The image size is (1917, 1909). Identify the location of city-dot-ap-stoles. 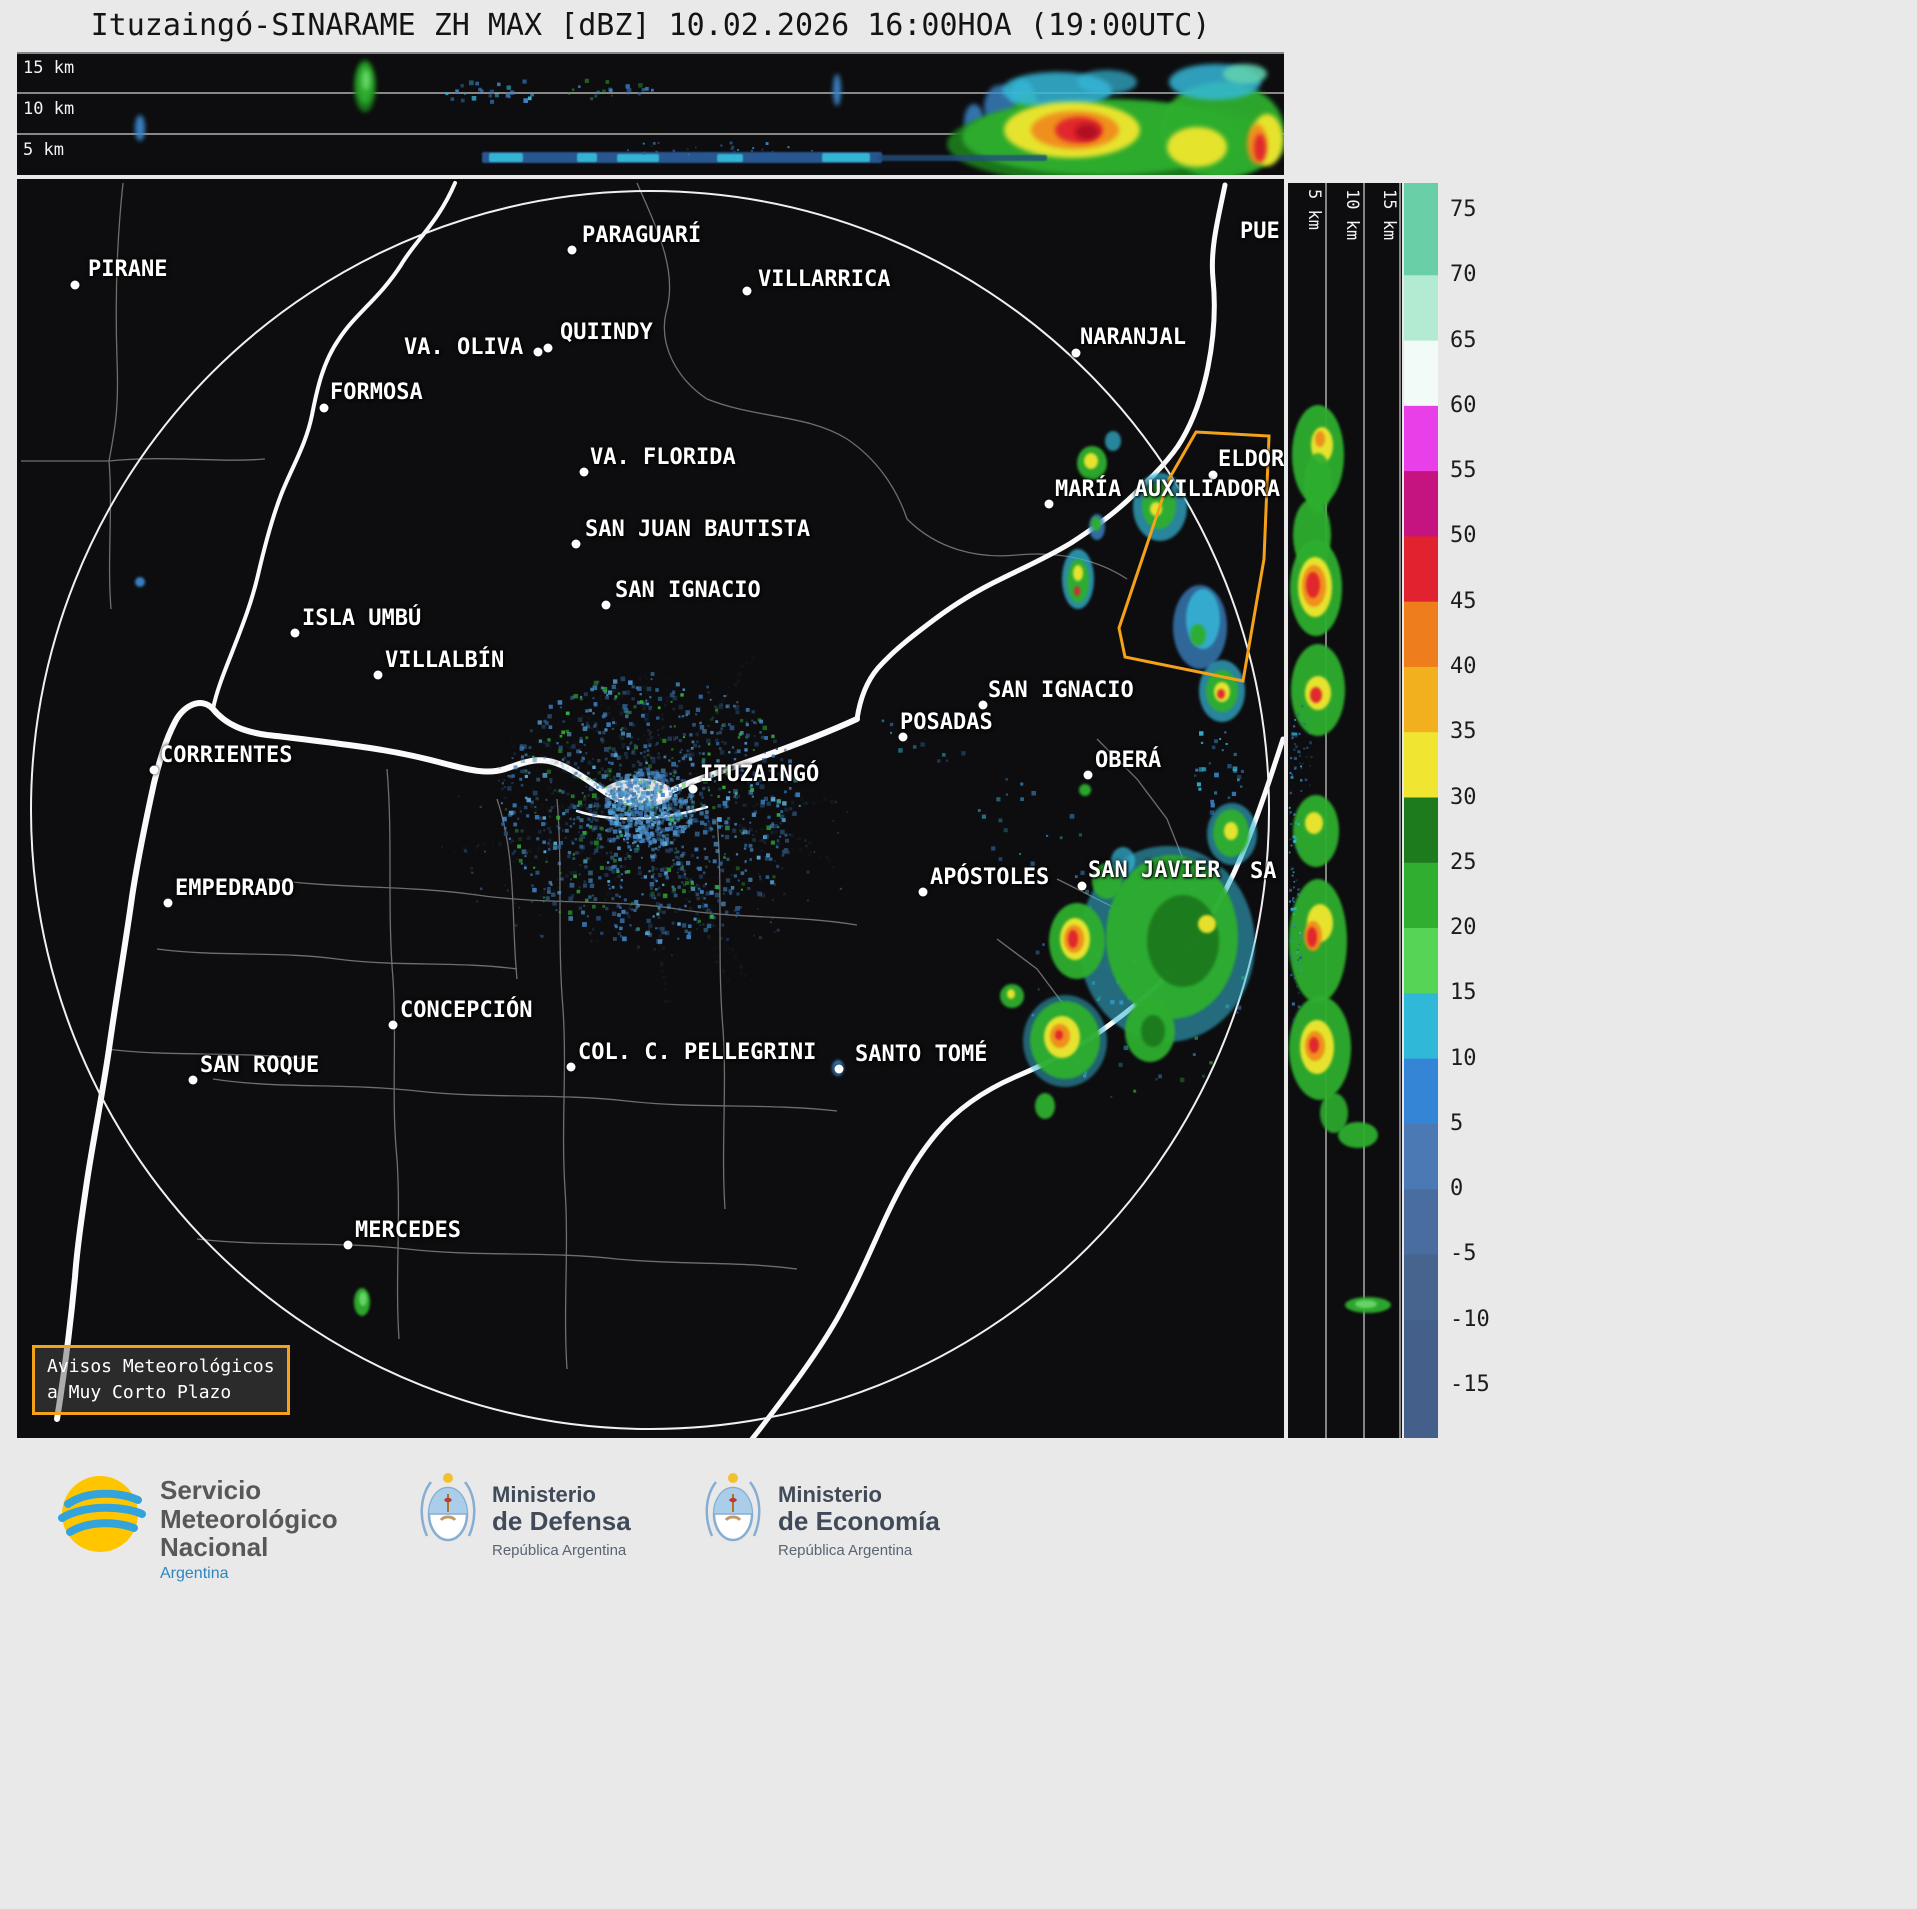
(923, 892).